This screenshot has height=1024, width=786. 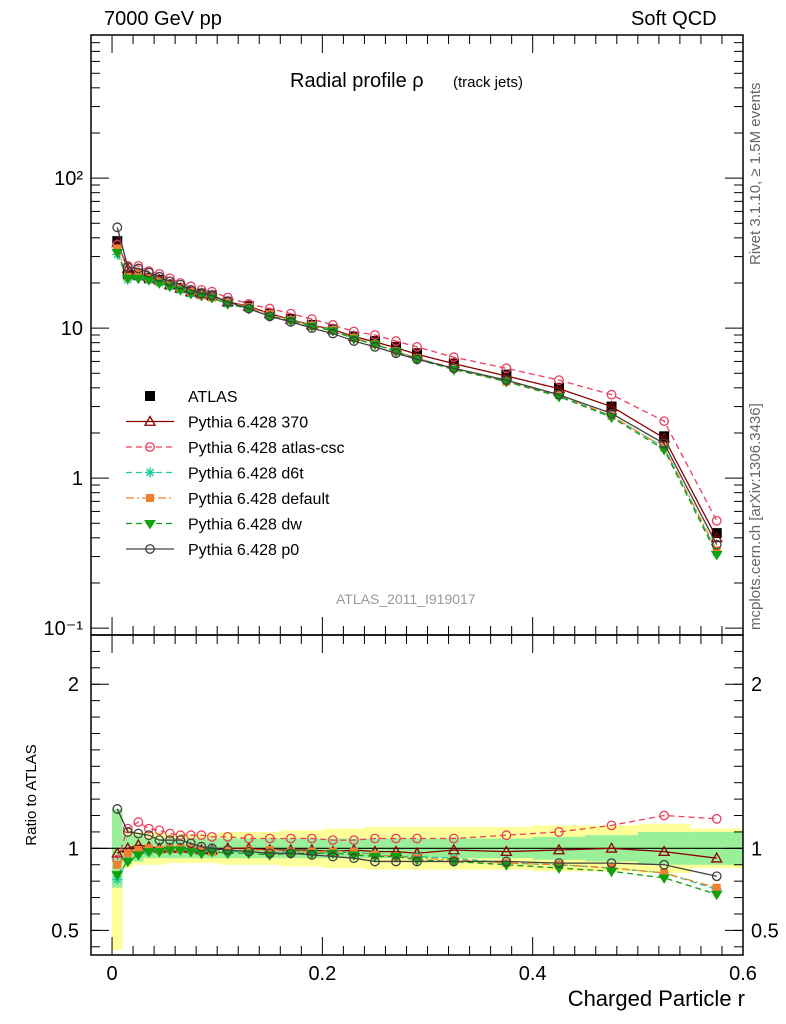 I want to click on legend-entry: Pythia 6.428 dw, so click(x=214, y=525).